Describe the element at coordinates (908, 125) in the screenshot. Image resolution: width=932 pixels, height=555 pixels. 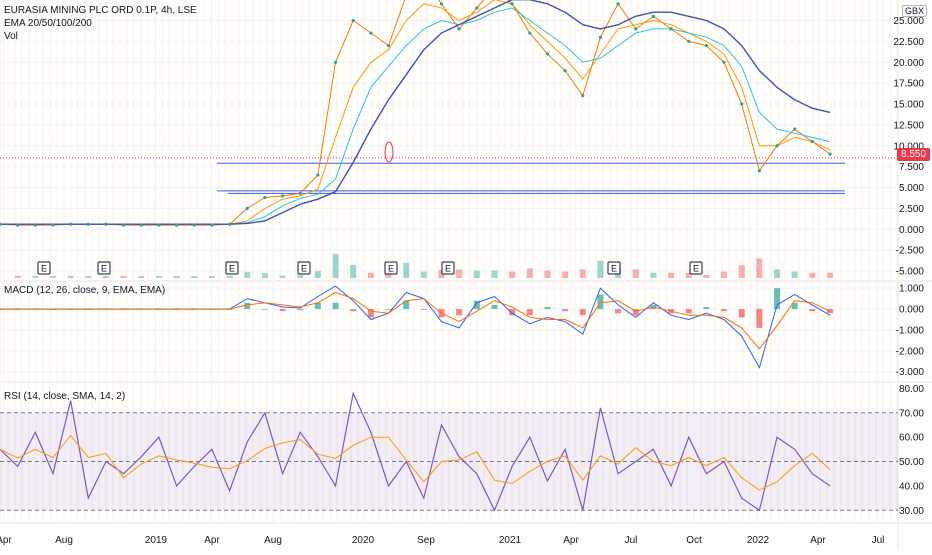
I see `y-tick-label: 12.500` at that location.